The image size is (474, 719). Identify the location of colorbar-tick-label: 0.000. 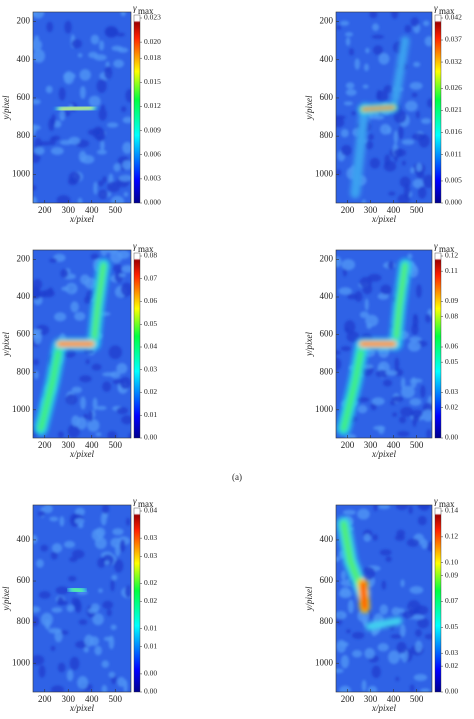
(453, 202).